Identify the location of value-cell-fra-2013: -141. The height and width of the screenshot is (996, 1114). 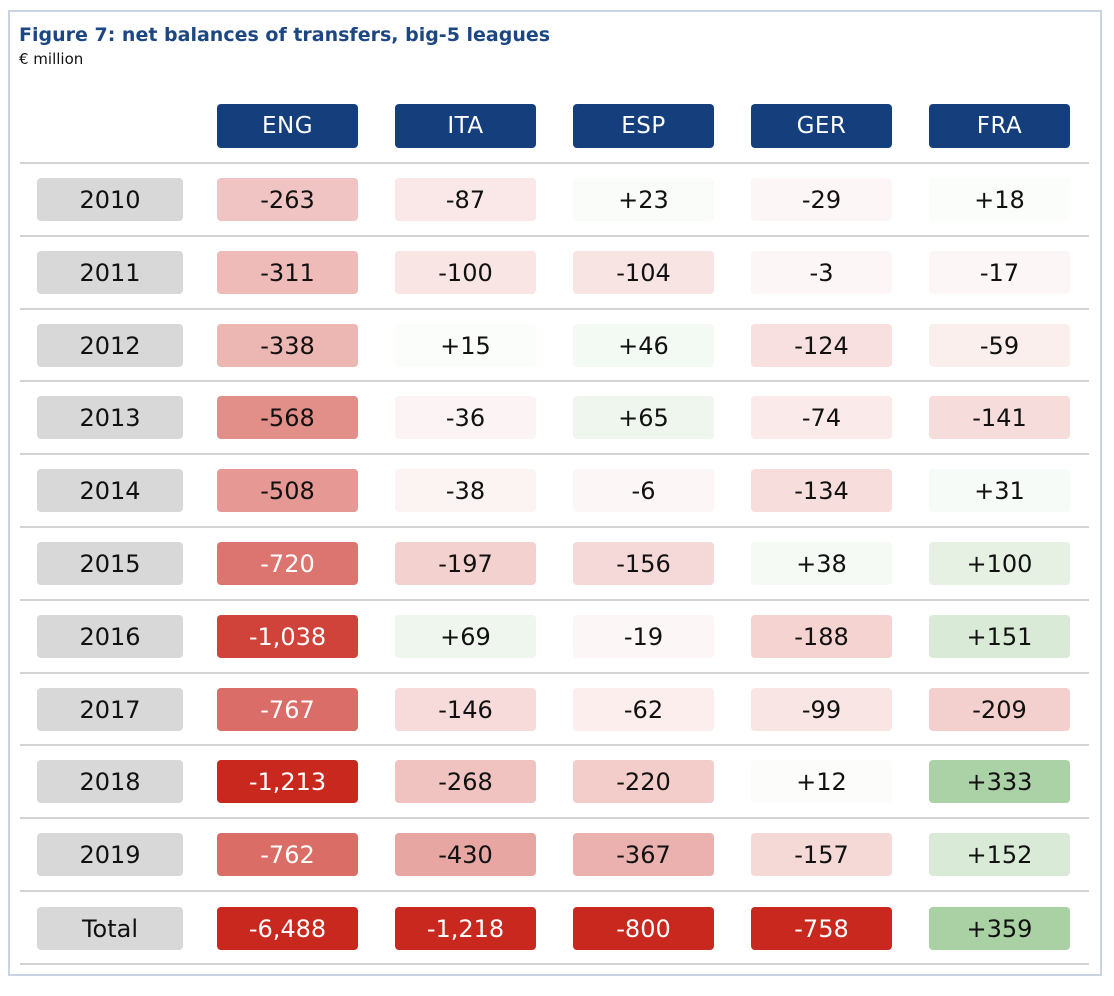
(999, 417).